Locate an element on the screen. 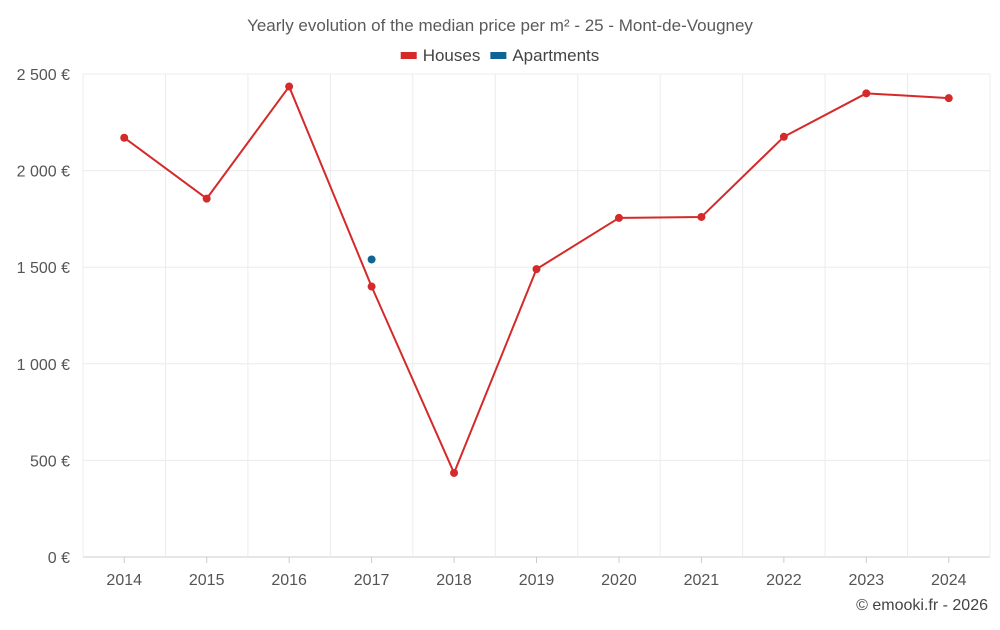 The image size is (1000, 630). x-tick-label: 2023 is located at coordinates (867, 580).